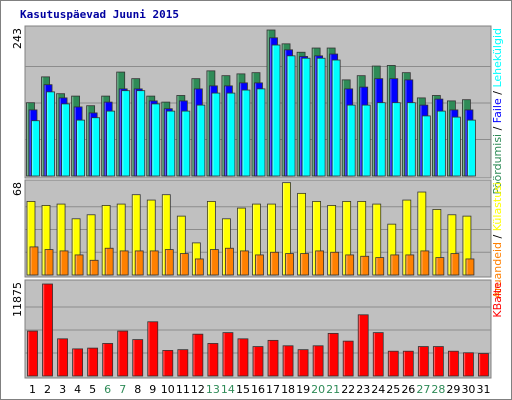 The width and height of the screenshot is (512, 400). What do you see at coordinates (273, 389) in the screenshot?
I see `x-tick-label: 17` at bounding box center [273, 389].